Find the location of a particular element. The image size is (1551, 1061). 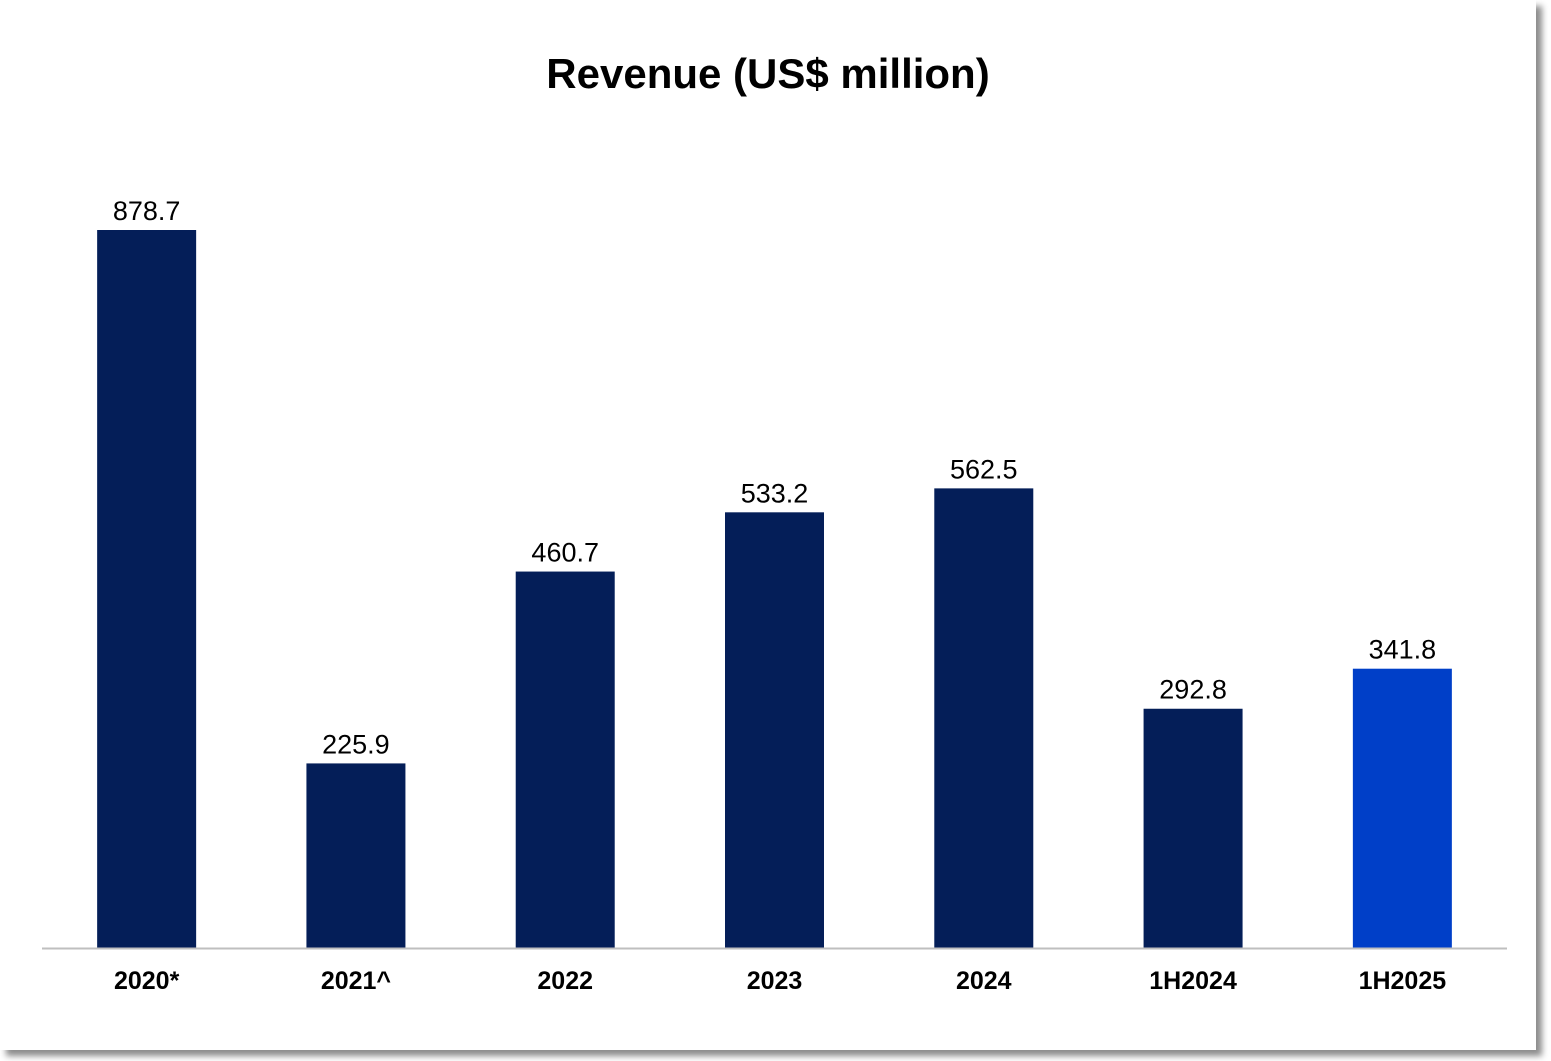

x-tick-label: 1H2024 is located at coordinates (1193, 981).